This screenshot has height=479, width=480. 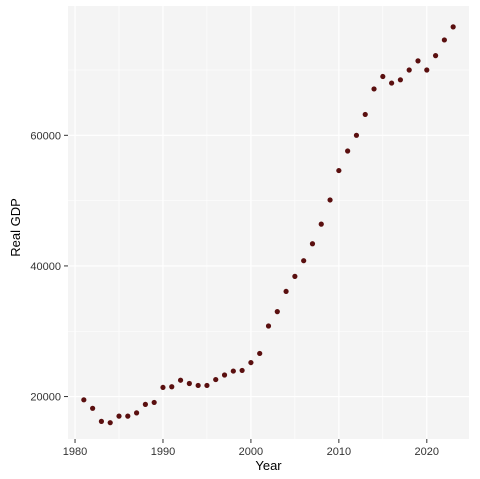 I want to click on x-axis-ticks: 1980 1990 2000 2010 2020, so click(x=251, y=448).